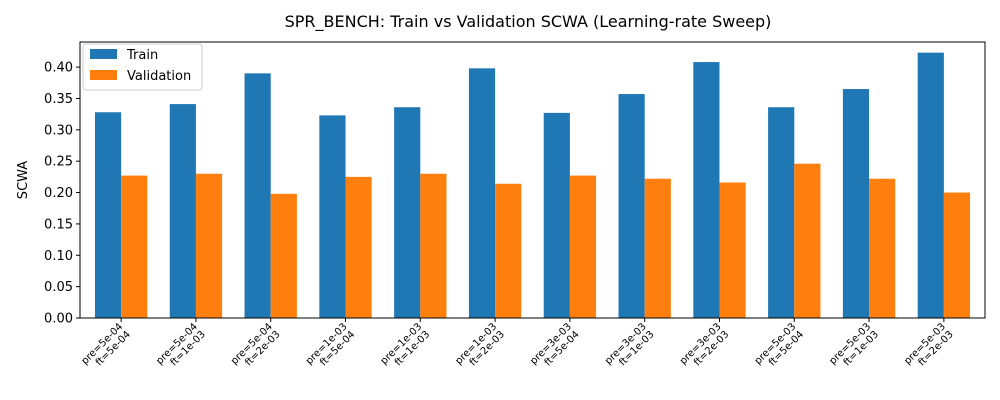 Image resolution: width=1000 pixels, height=400 pixels. Describe the element at coordinates (255, 347) in the screenshot. I see `x-tick-label: pre=5e-04ft=2e-03` at that location.